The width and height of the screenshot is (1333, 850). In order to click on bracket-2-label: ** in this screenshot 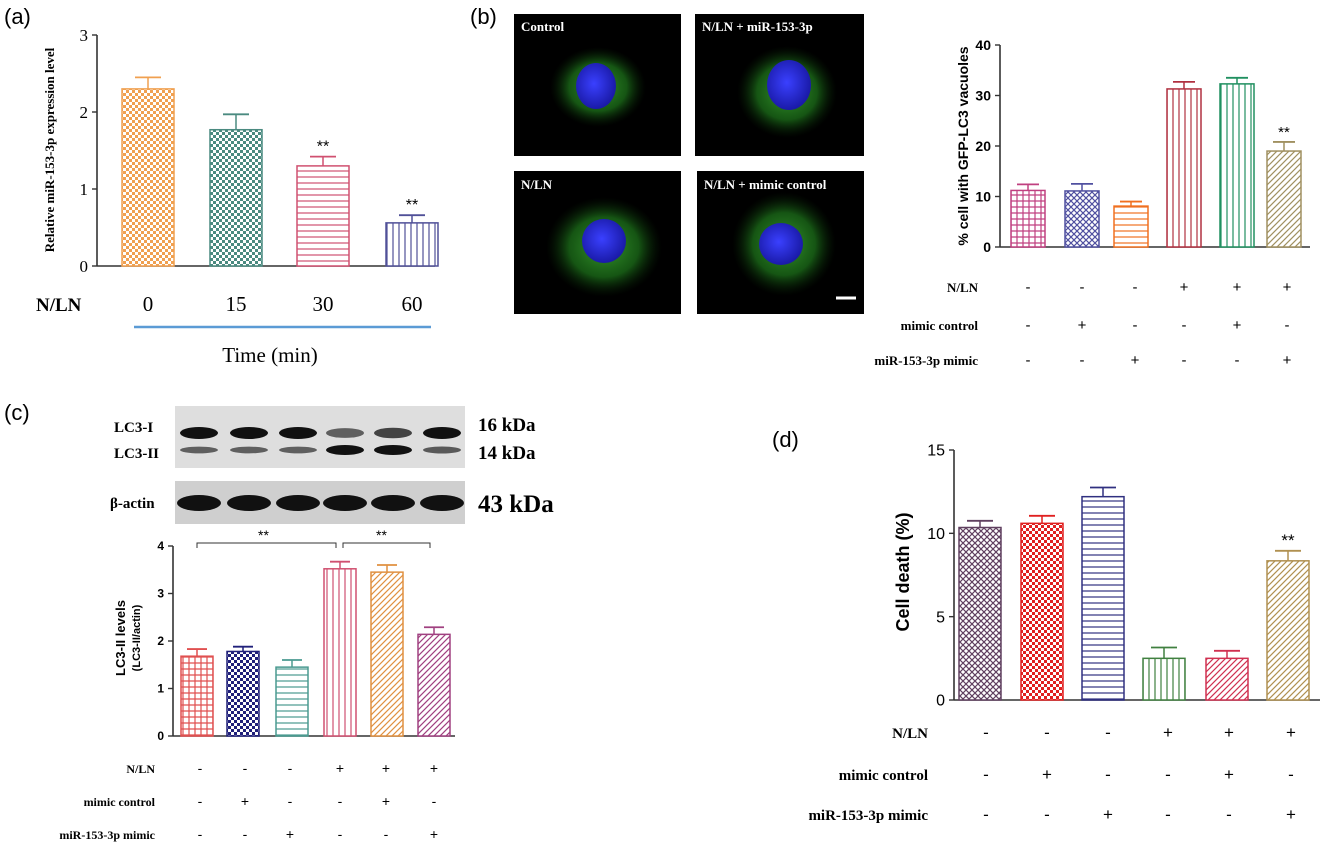, I will do `click(381, 535)`.